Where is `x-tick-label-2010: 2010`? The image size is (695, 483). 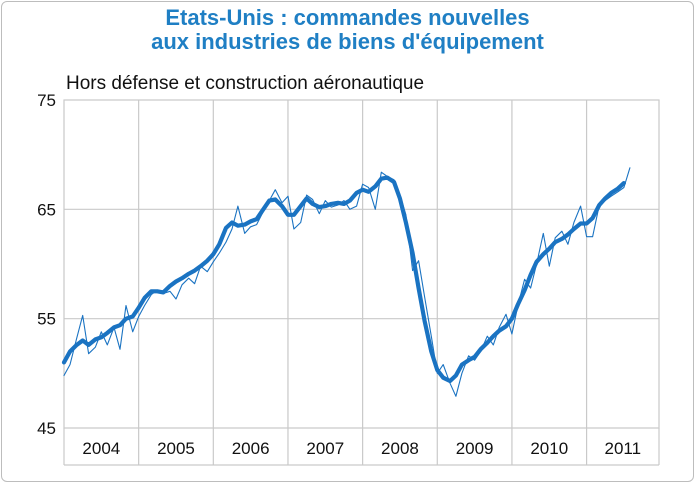
x-tick-label-2010: 2010 is located at coordinates (549, 448).